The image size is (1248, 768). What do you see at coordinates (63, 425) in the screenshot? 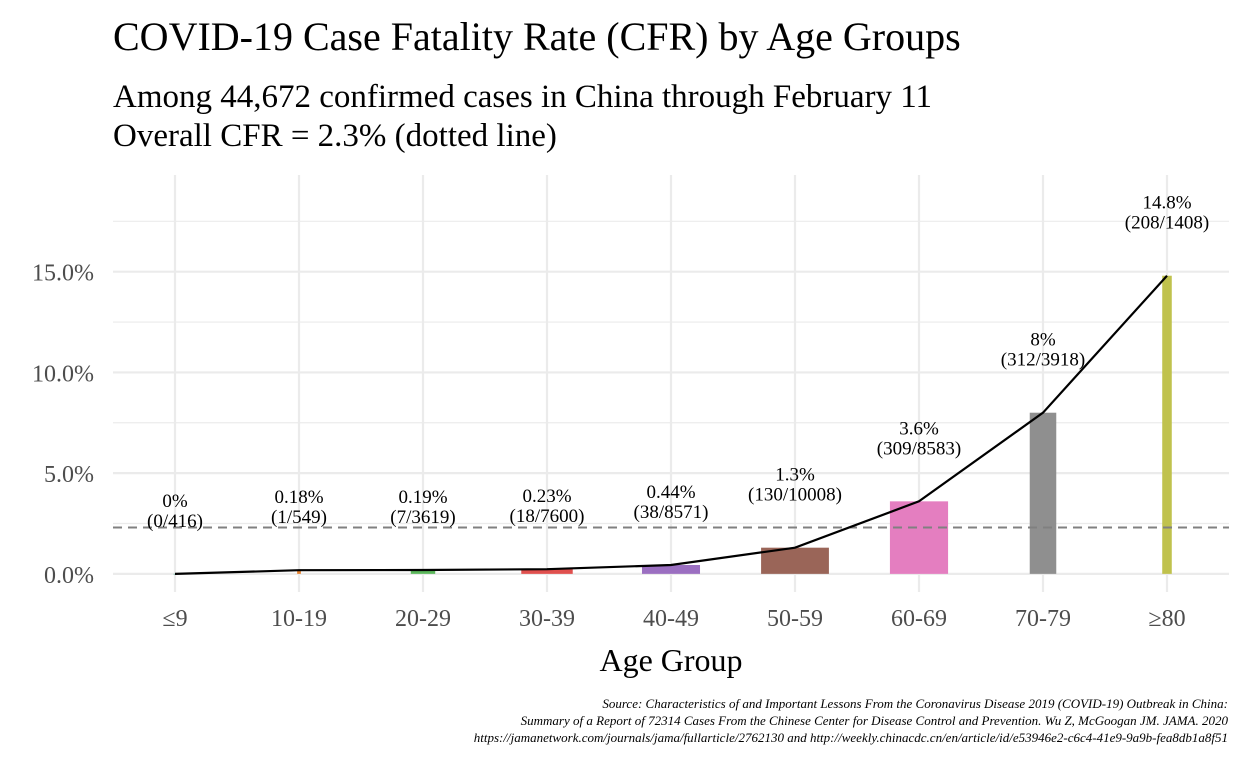
I see `y-axis-tick-labels: 0.0% 5.0% 10.0% 15.0%` at bounding box center [63, 425].